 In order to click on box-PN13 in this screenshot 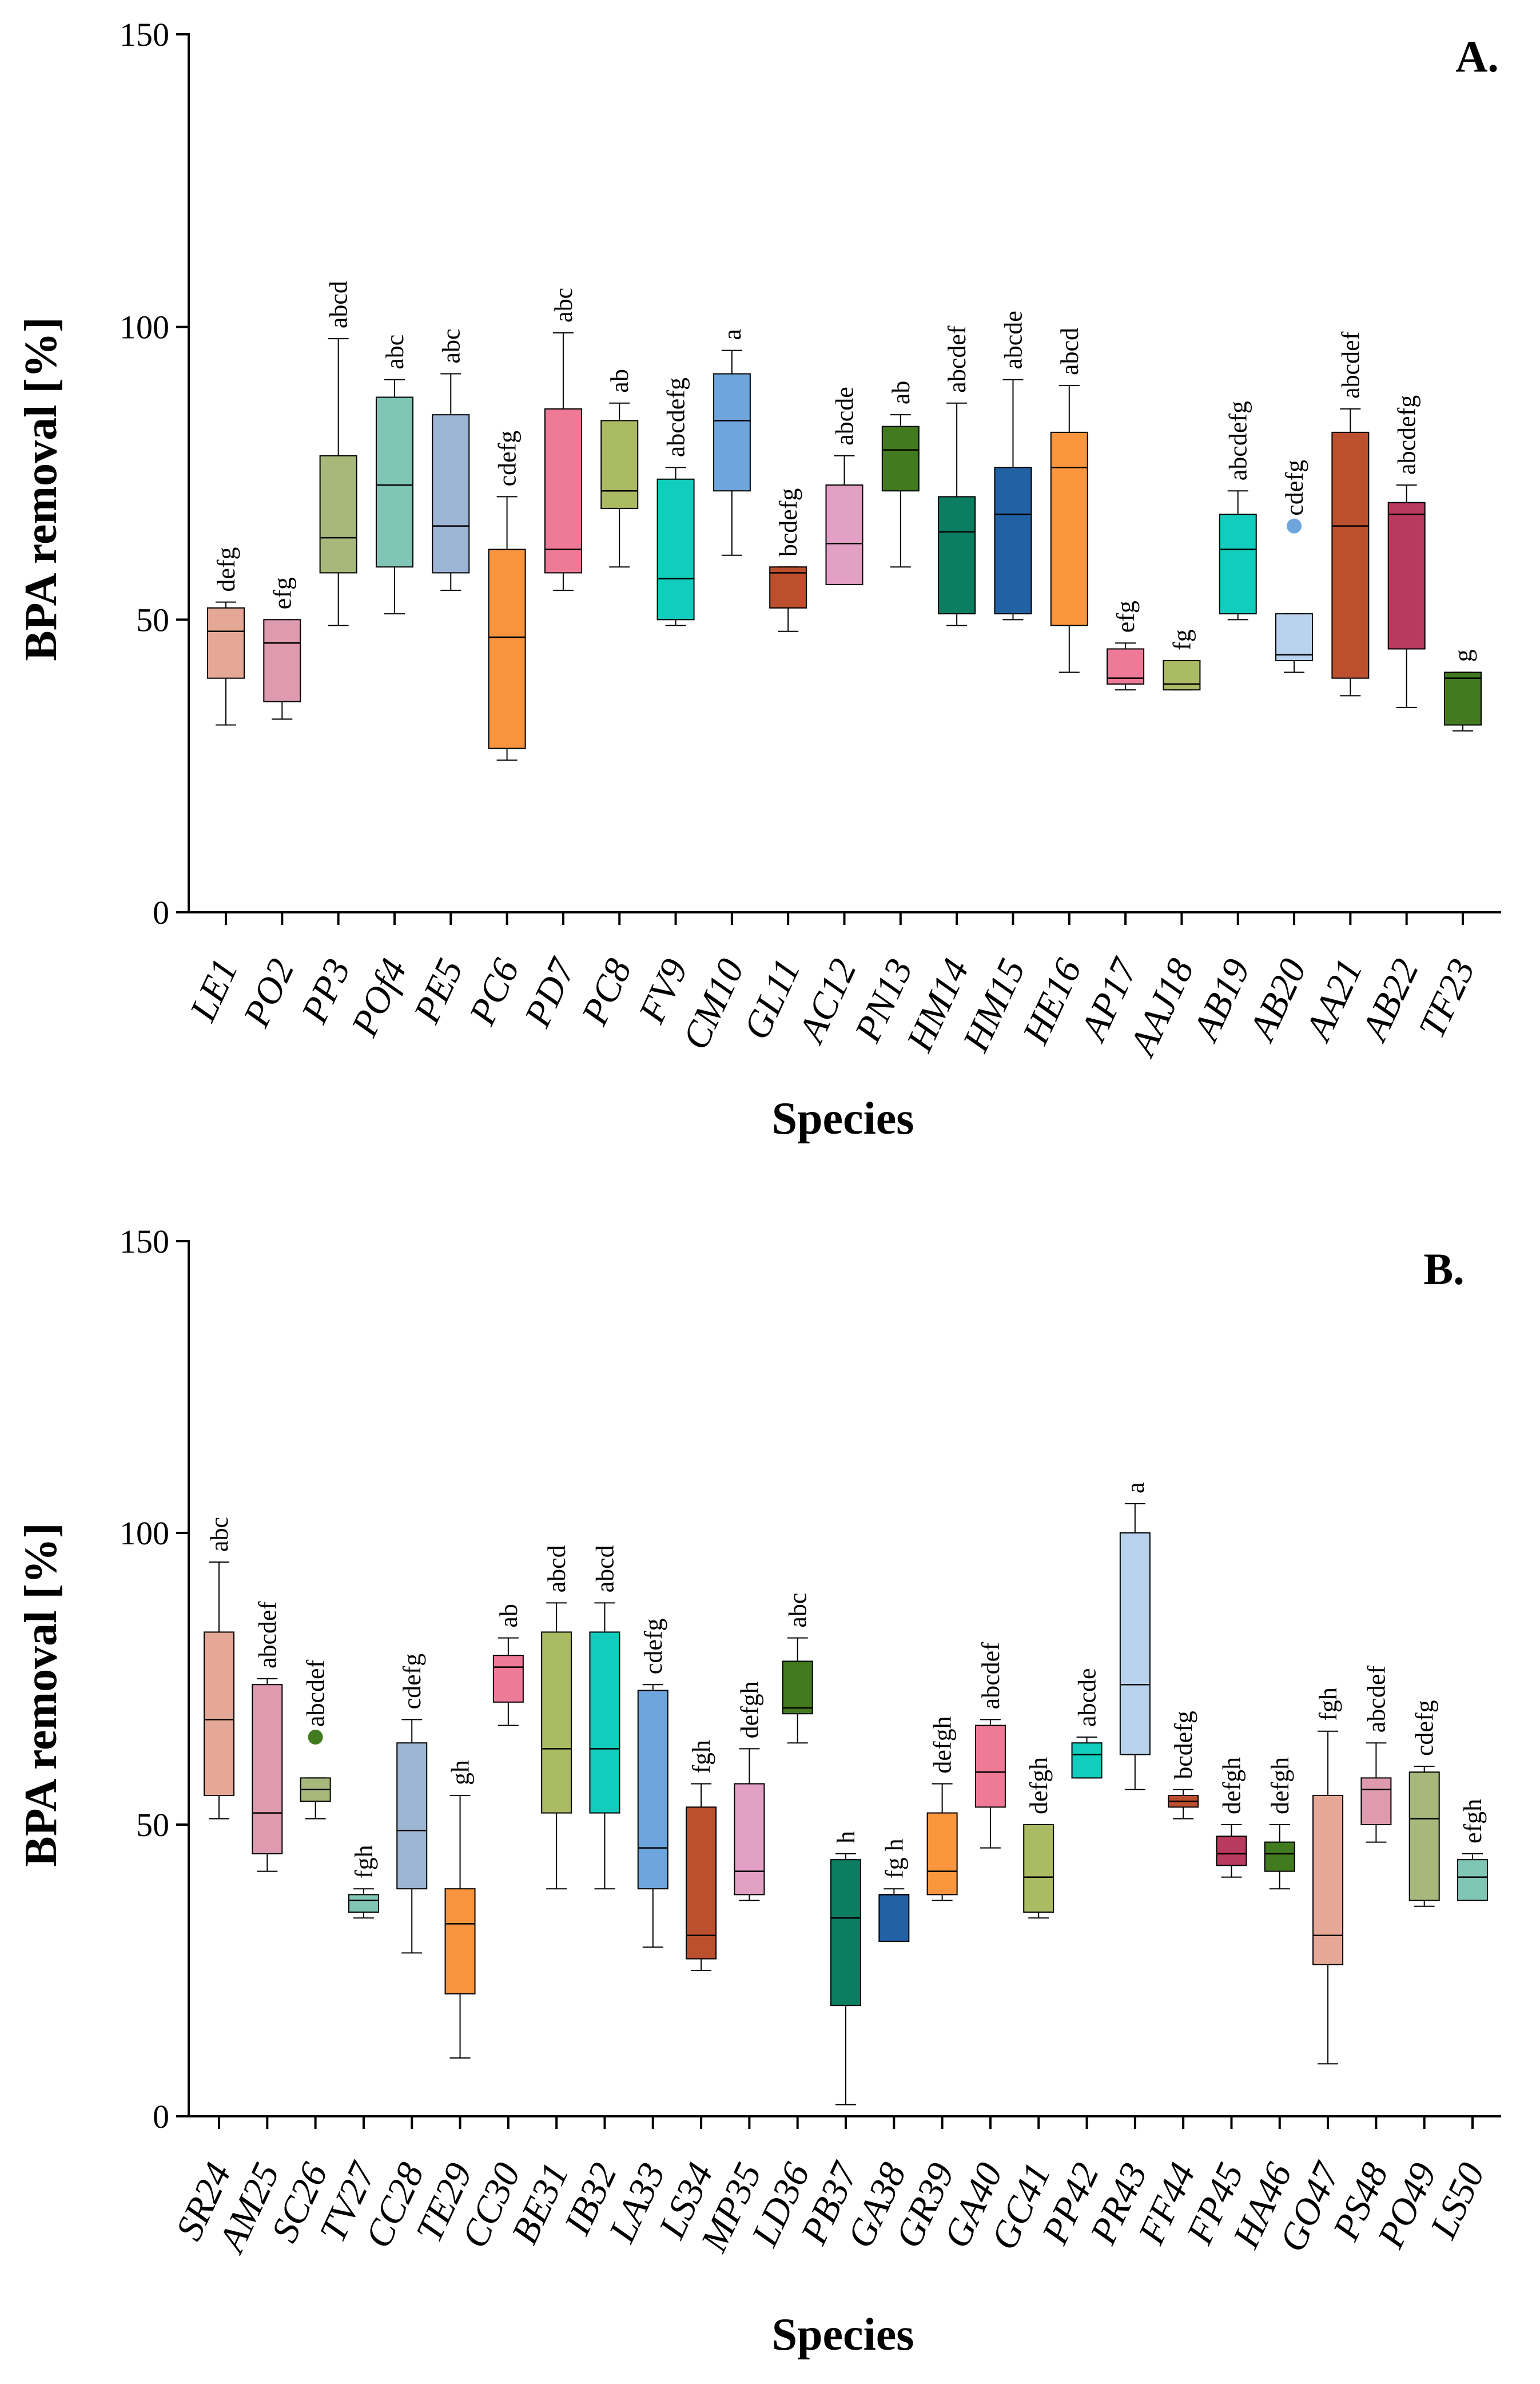, I will do `click(900, 459)`.